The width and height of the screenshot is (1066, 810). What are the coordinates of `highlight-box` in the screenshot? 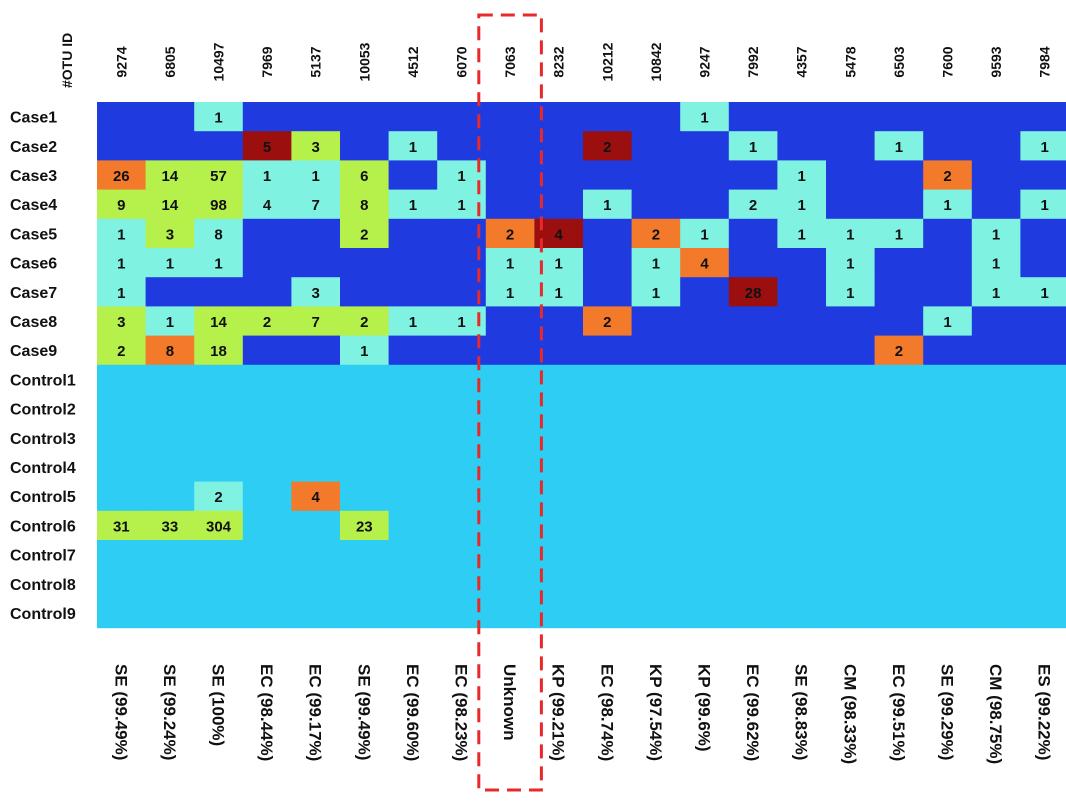 It's located at (510, 402).